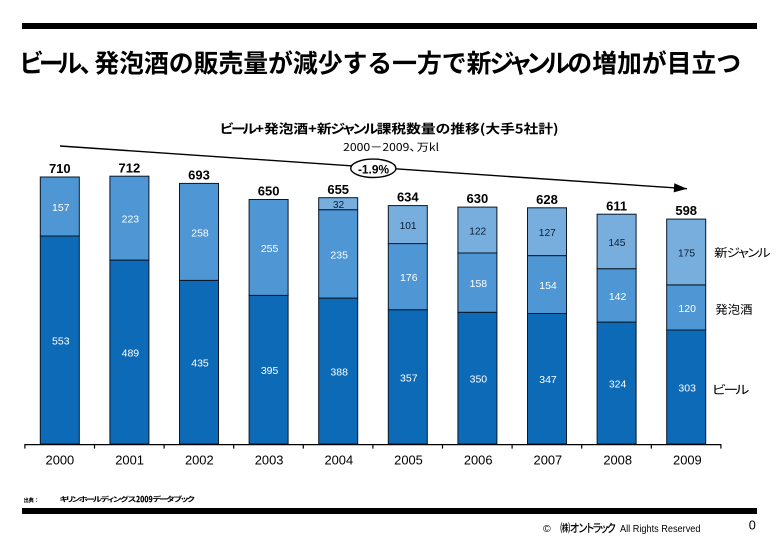  I want to click on svg-text: 223, so click(131, 220).